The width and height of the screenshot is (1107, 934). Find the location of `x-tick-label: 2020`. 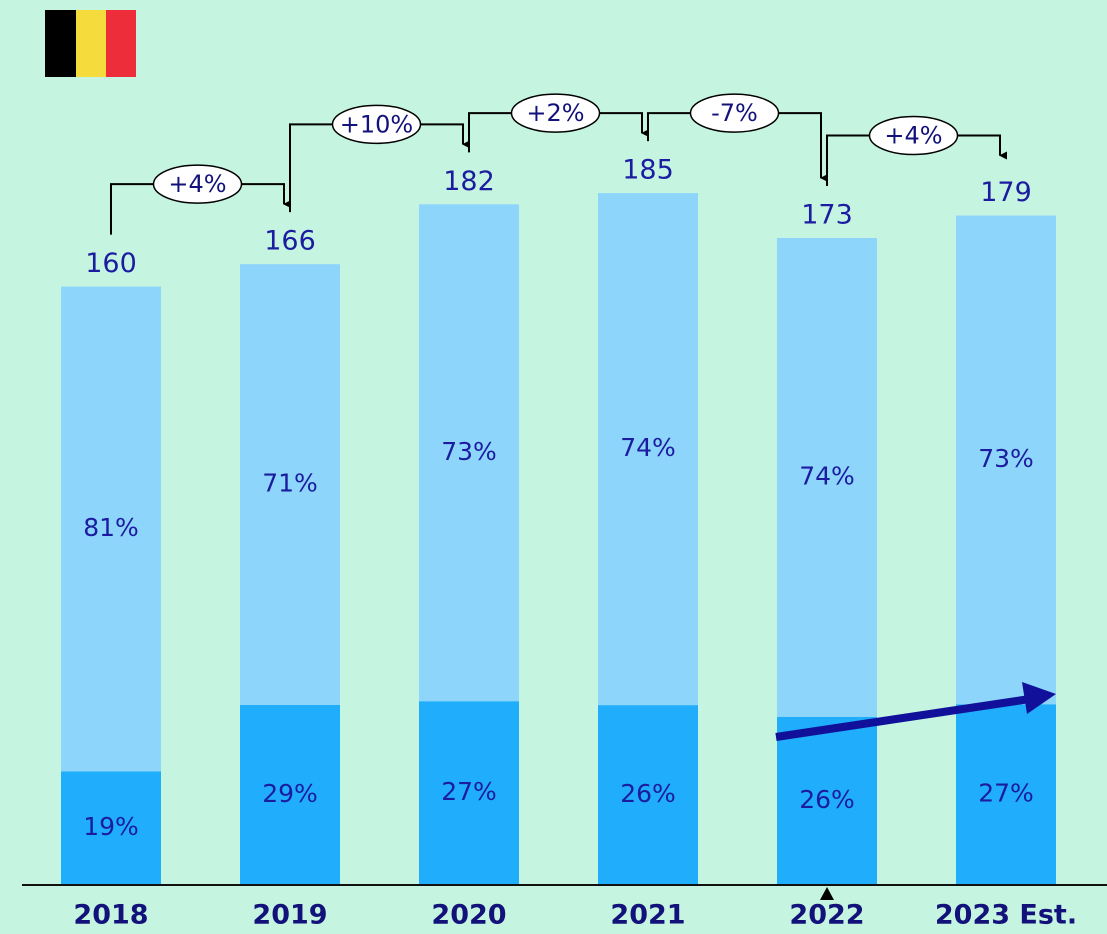

x-tick-label: 2020 is located at coordinates (468, 915).